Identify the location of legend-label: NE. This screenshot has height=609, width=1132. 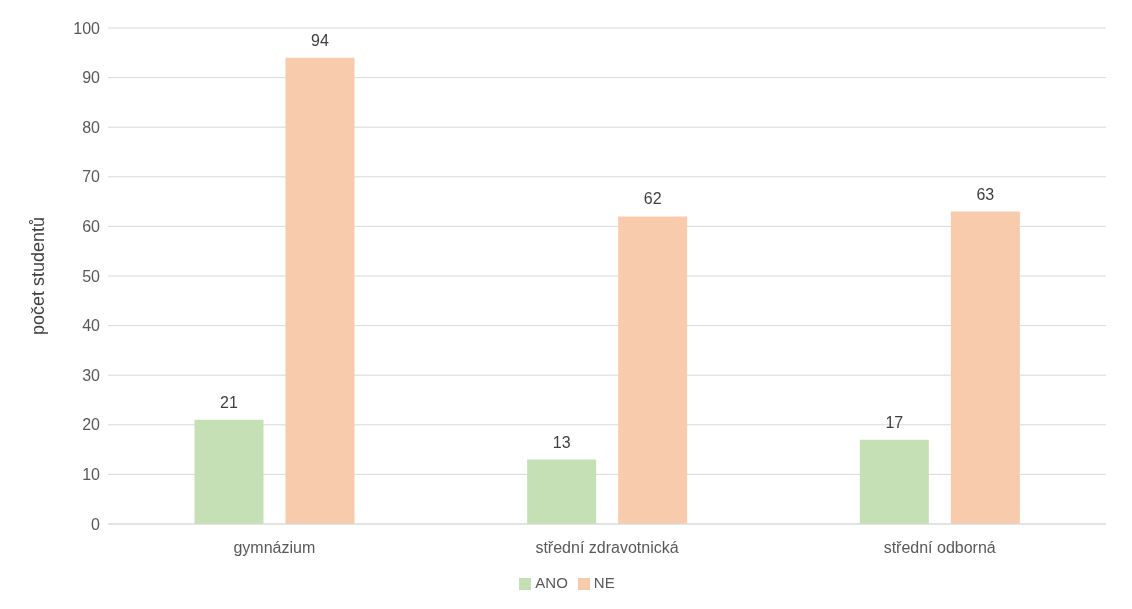
(604, 582).